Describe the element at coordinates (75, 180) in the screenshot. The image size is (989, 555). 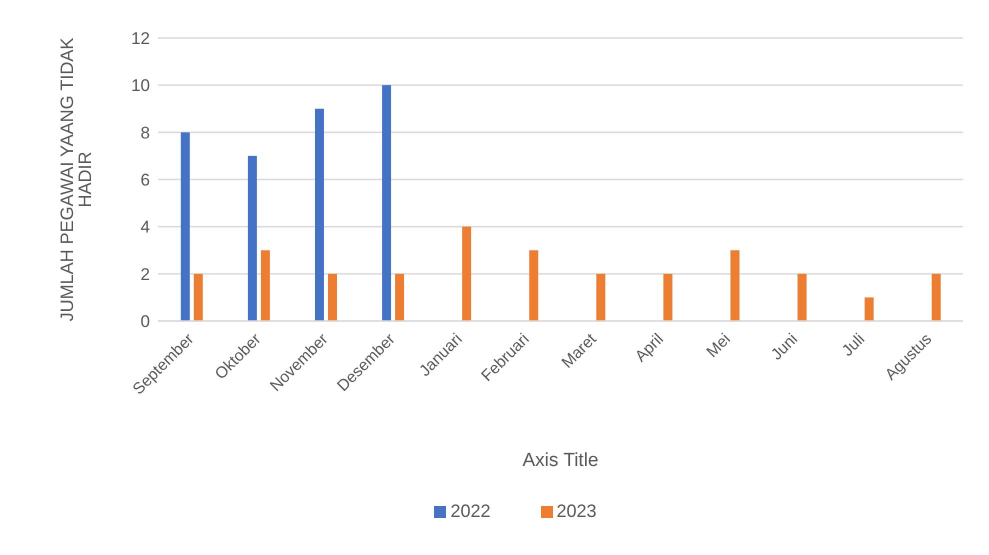
I see `y-axis-title: JUMLAH PEGAWAI YAANG TIDAK HADIR` at that location.